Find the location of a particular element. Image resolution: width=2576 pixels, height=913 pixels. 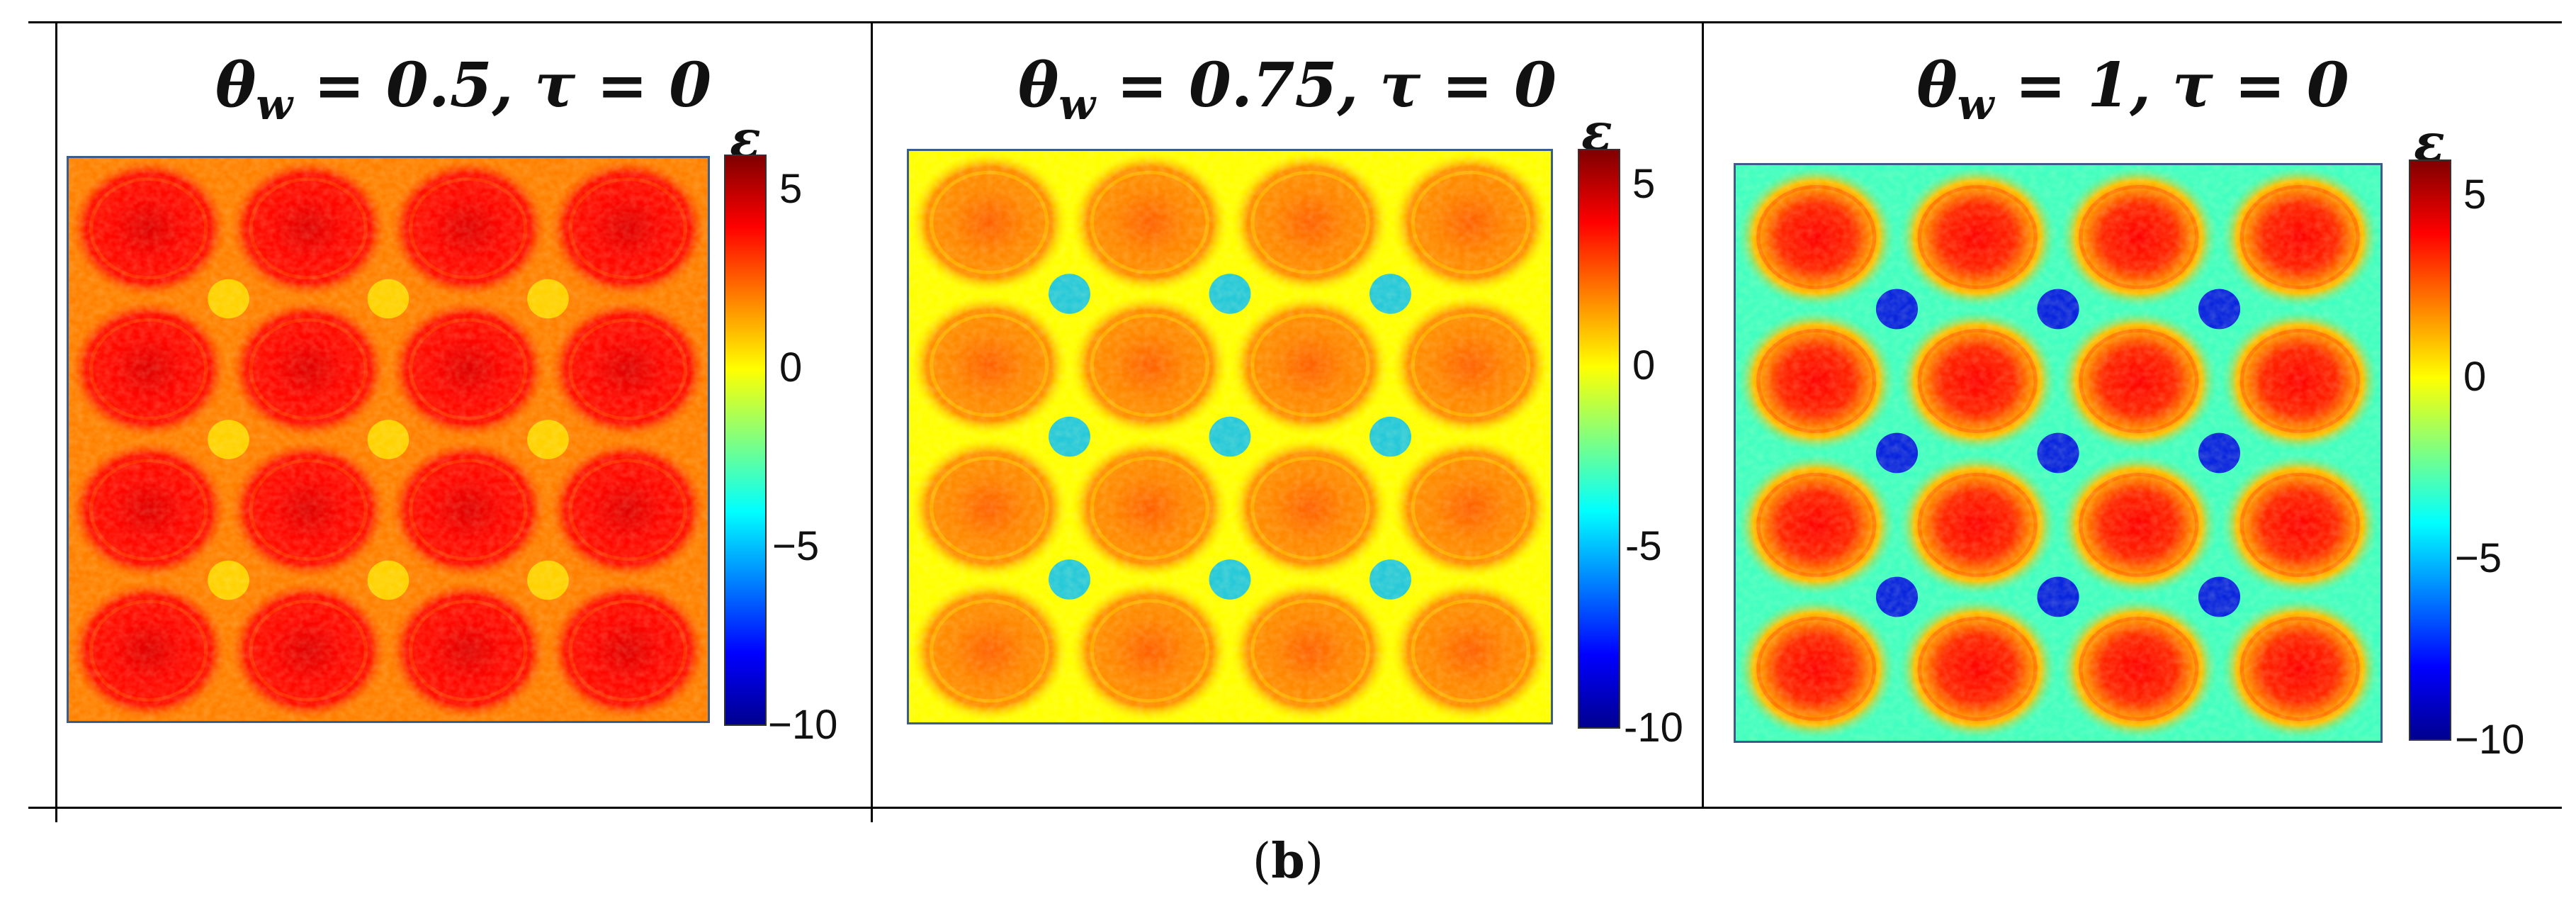

frame-top-line is located at coordinates (1295, 22).